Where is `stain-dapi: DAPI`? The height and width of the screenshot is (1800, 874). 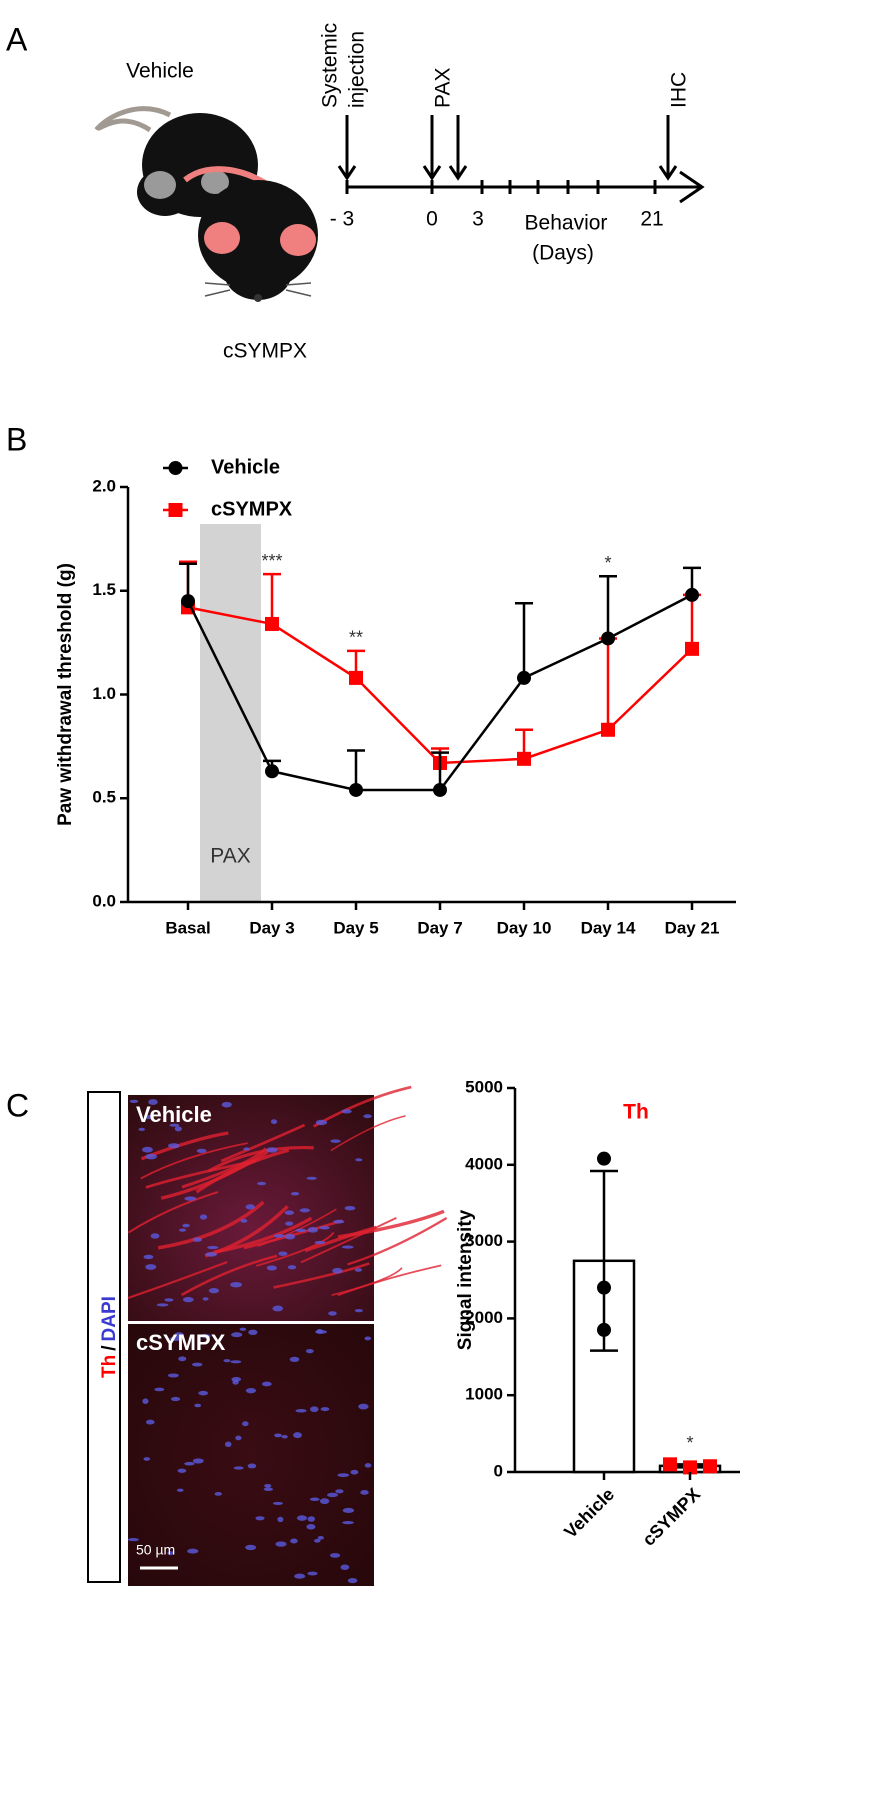 stain-dapi: DAPI is located at coordinates (109, 1318).